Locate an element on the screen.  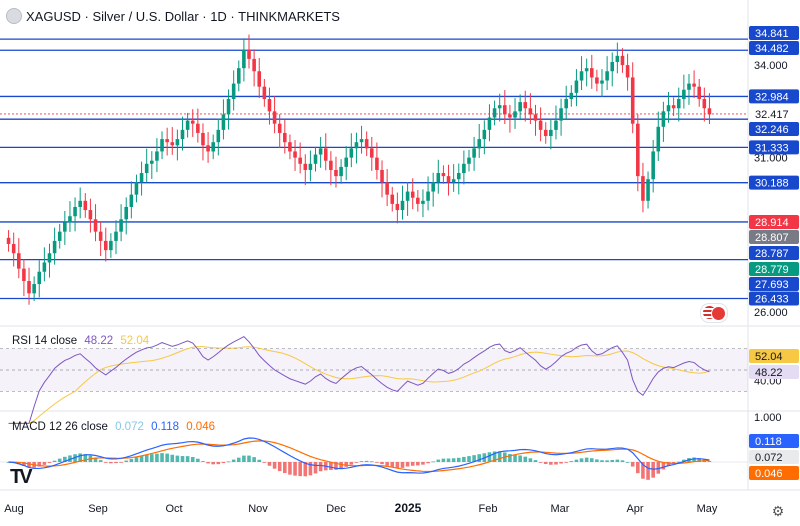
macd-tag-label: 0.072 is located at coordinates (769, 458).